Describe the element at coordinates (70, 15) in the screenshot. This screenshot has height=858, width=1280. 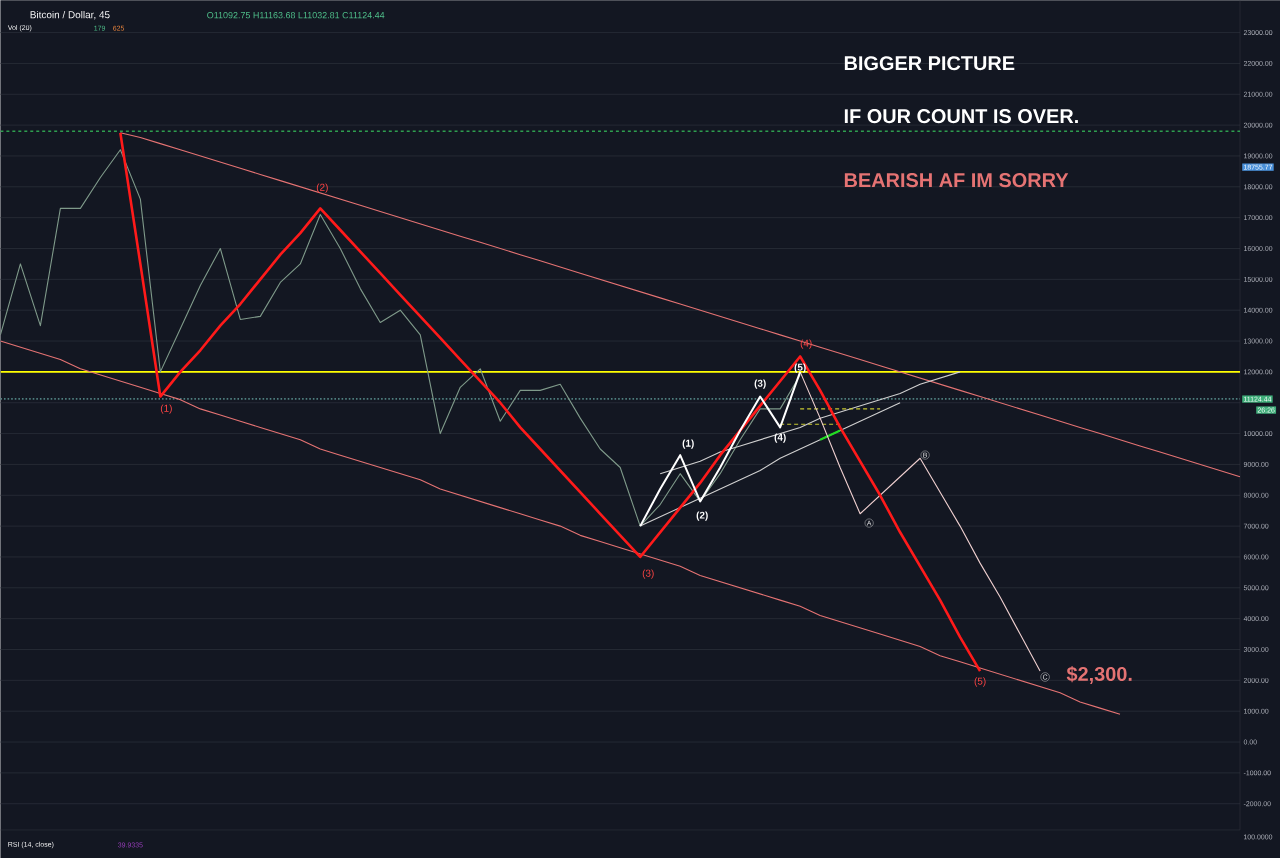
I see `annotation: Bitcoin / Dollar, 45` at that location.